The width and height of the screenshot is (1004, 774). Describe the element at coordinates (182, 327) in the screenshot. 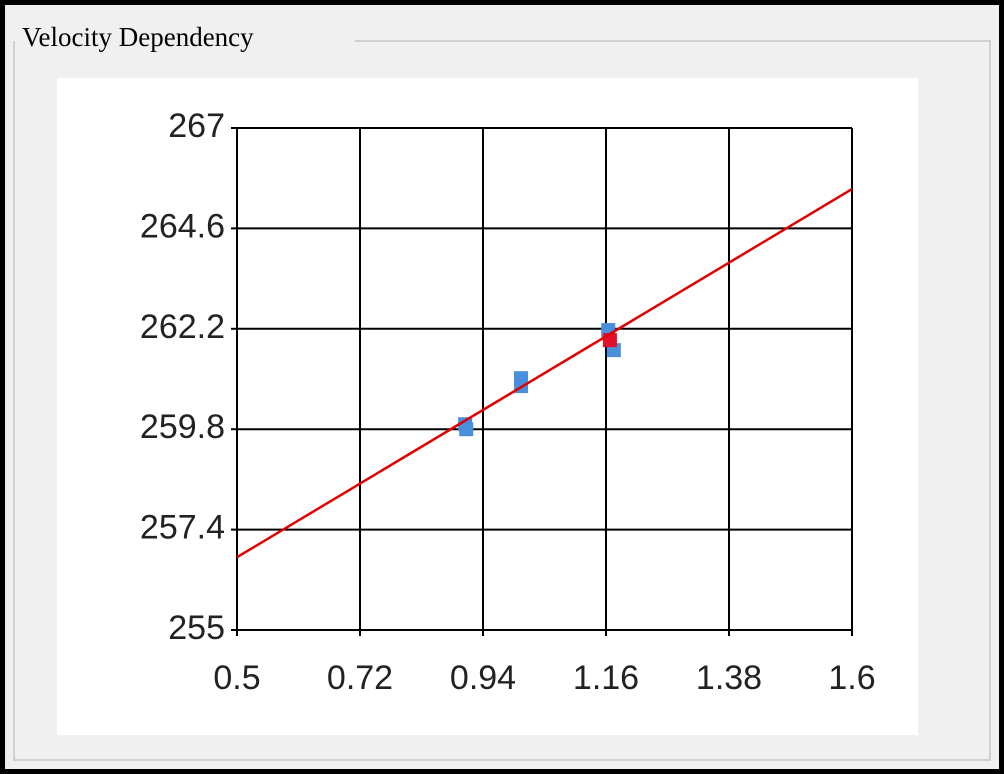

I see `y-tick-label: 262.2` at that location.